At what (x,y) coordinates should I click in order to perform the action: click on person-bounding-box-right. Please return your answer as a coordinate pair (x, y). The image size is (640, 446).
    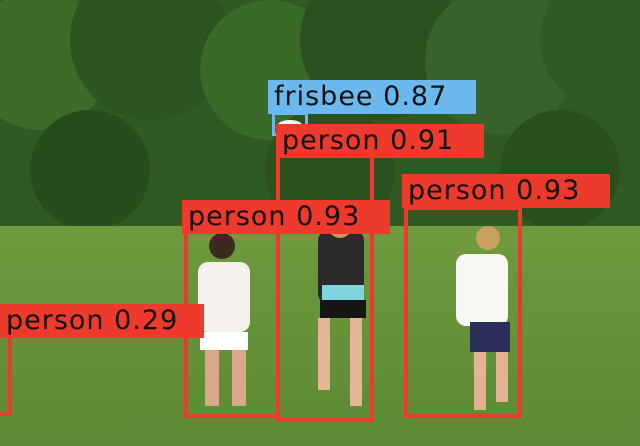
    Looking at the image, I should click on (463, 312).